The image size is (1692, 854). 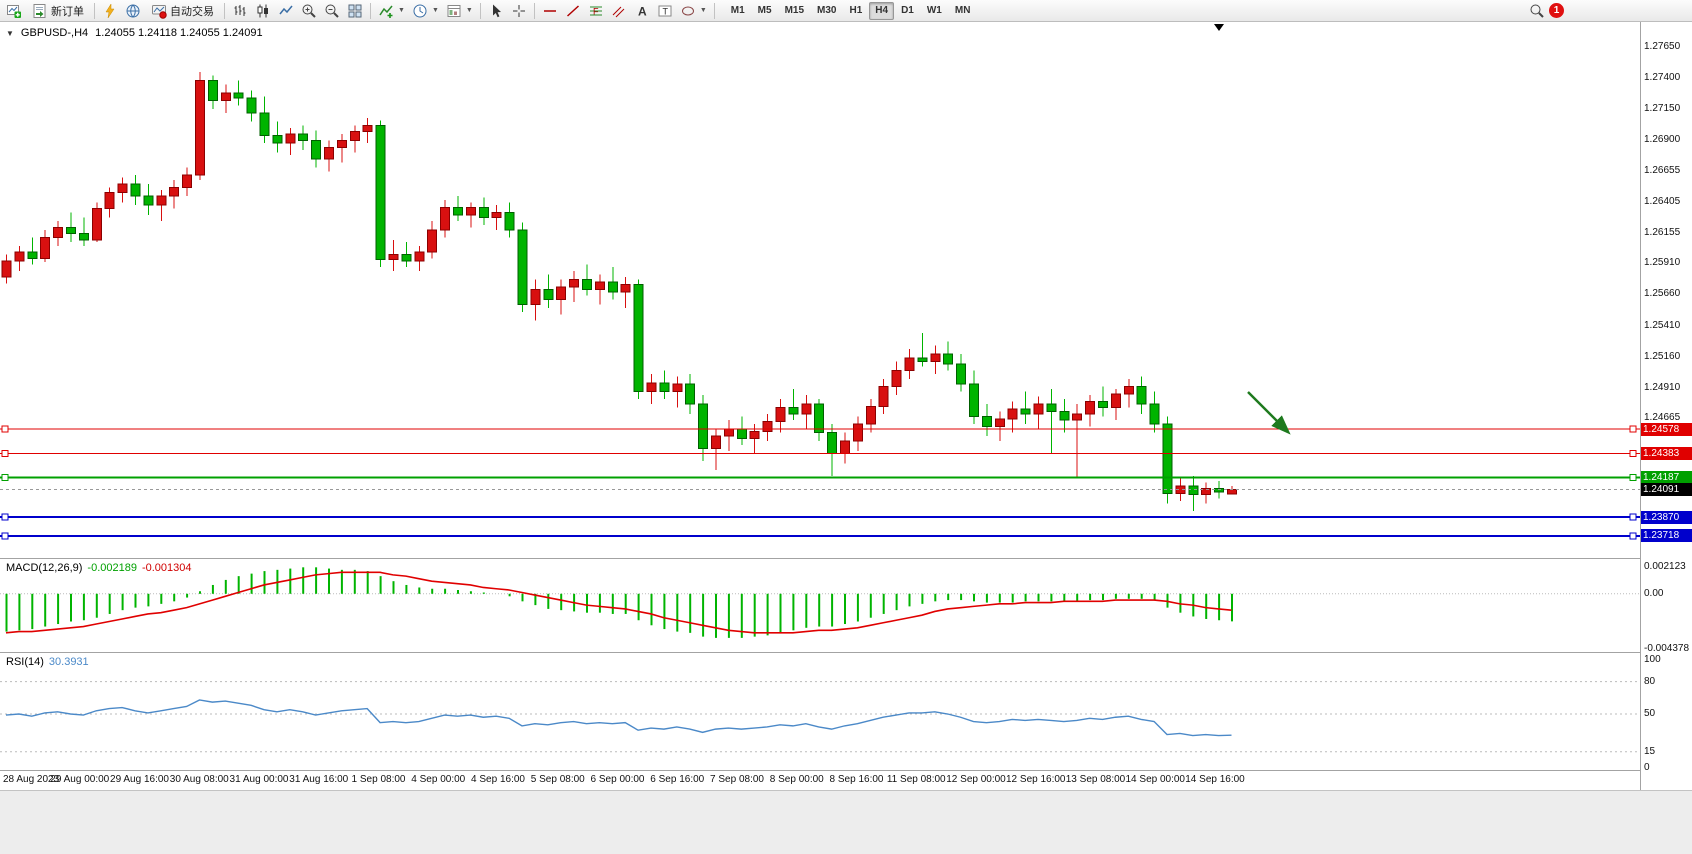 I want to click on bar-chart-button, so click(x=240, y=10).